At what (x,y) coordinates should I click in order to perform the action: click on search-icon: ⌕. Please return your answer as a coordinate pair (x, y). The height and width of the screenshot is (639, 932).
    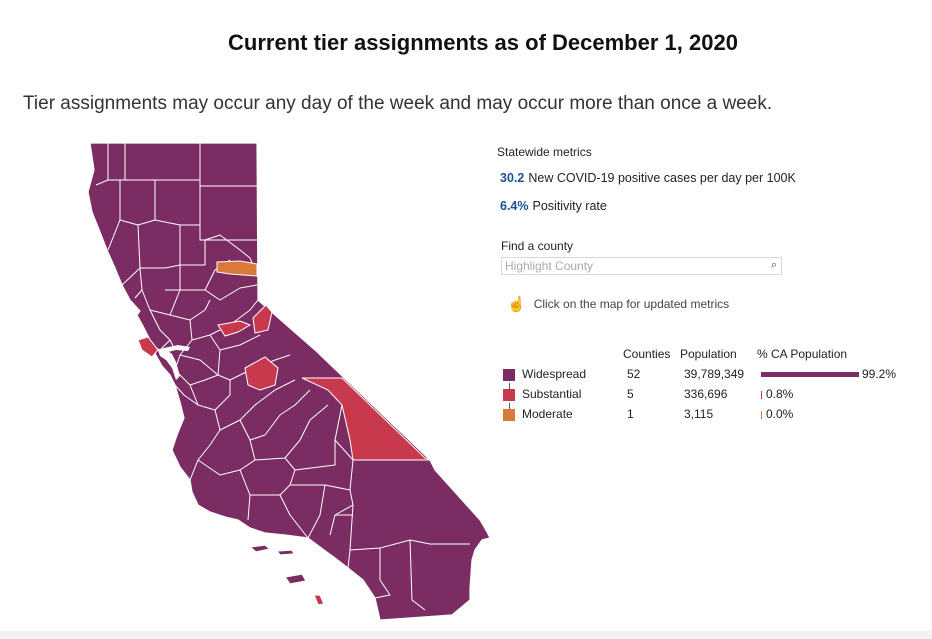
    Looking at the image, I should click on (773, 265).